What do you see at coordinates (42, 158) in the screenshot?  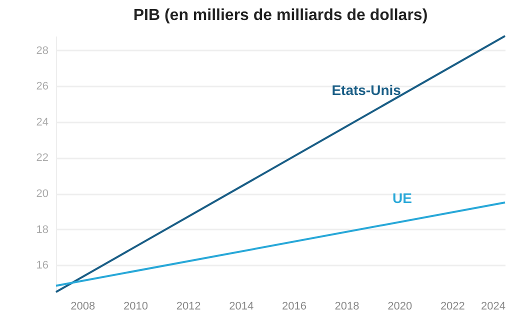 I see `y-tick-label: 22` at bounding box center [42, 158].